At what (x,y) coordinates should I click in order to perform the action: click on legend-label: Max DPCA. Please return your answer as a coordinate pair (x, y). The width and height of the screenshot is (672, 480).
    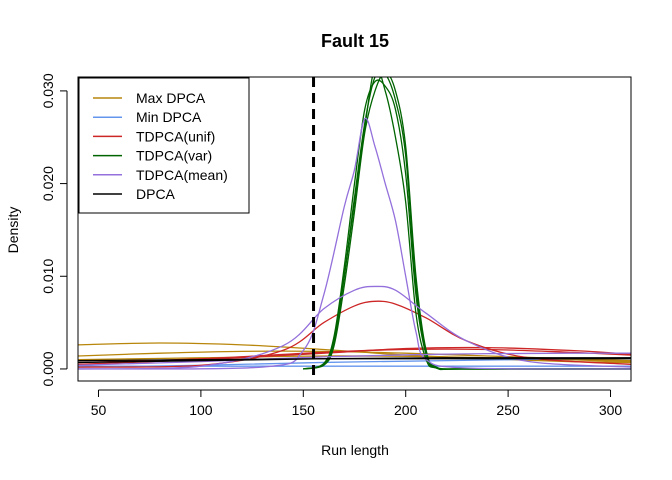
    Looking at the image, I should click on (171, 98).